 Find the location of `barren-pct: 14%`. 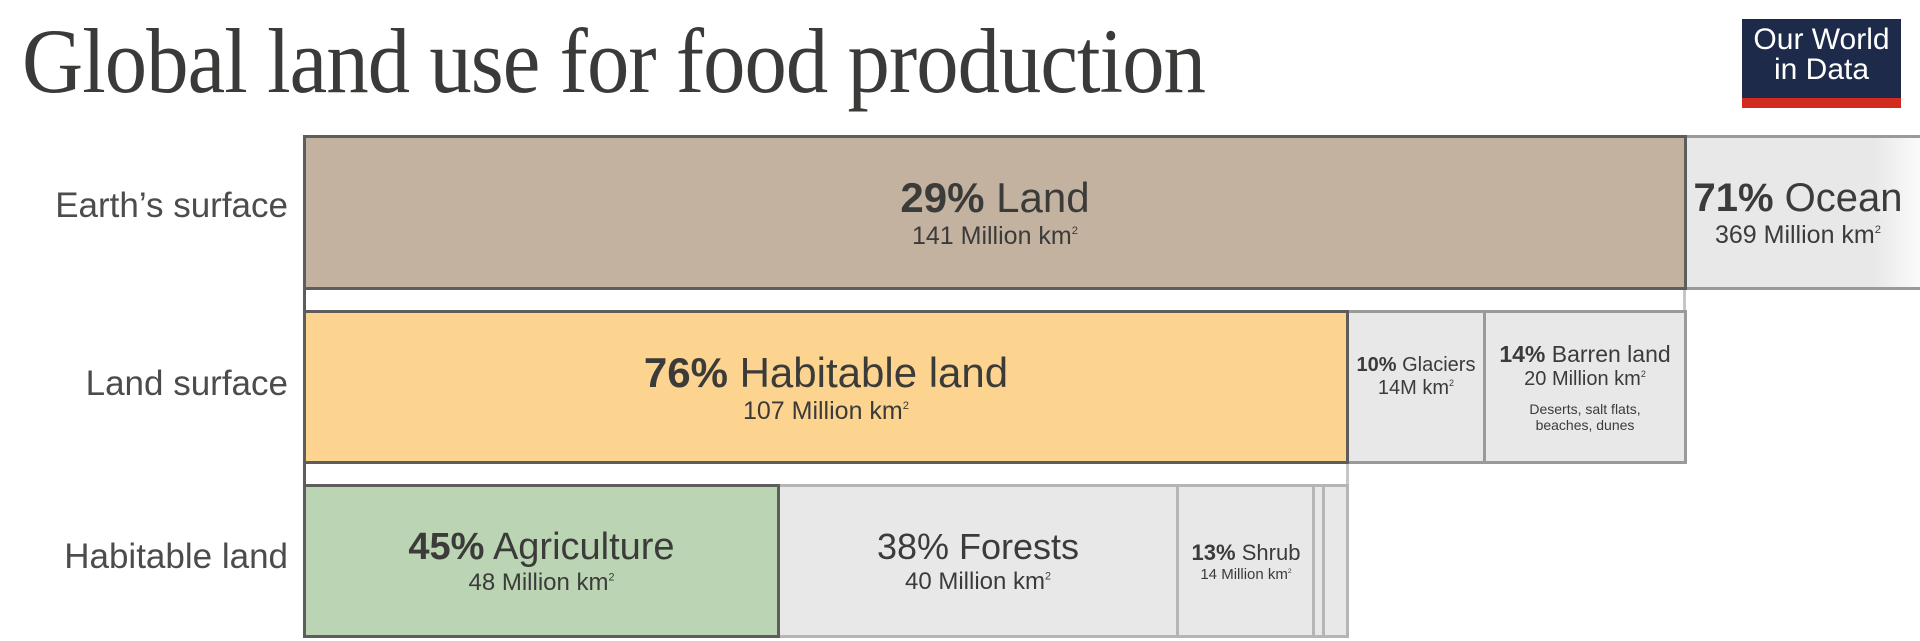

barren-pct: 14% is located at coordinates (1522, 354).